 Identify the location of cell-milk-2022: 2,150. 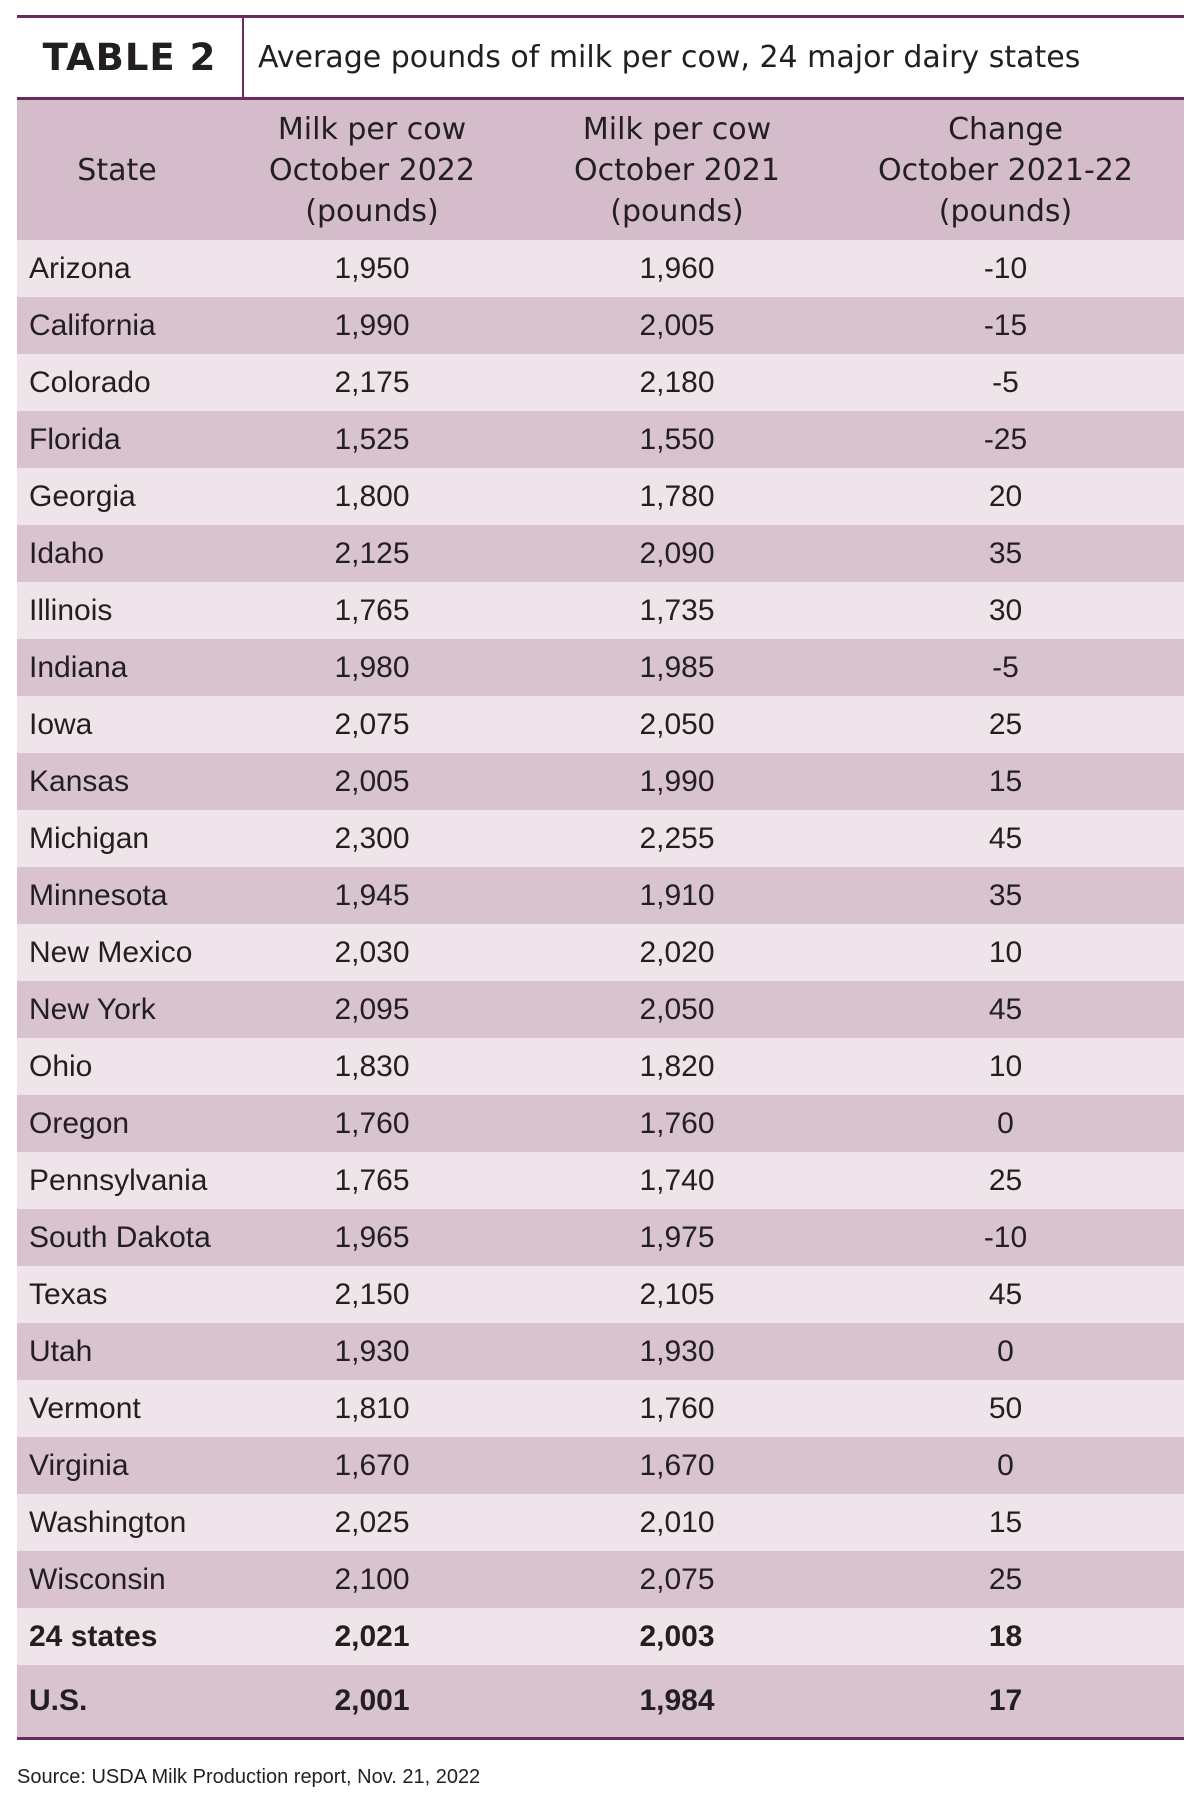
(372, 1294).